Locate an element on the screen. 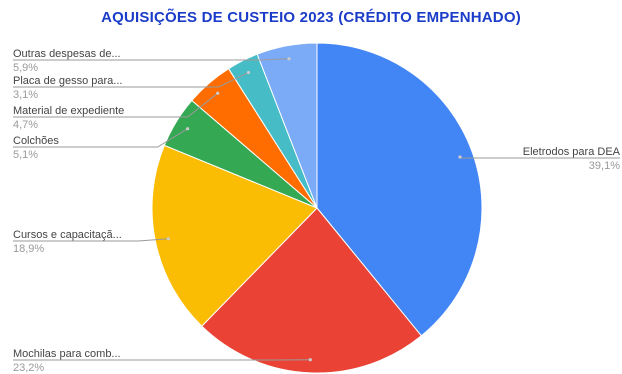  slice-percent-1: 39,1% is located at coordinates (604, 166).